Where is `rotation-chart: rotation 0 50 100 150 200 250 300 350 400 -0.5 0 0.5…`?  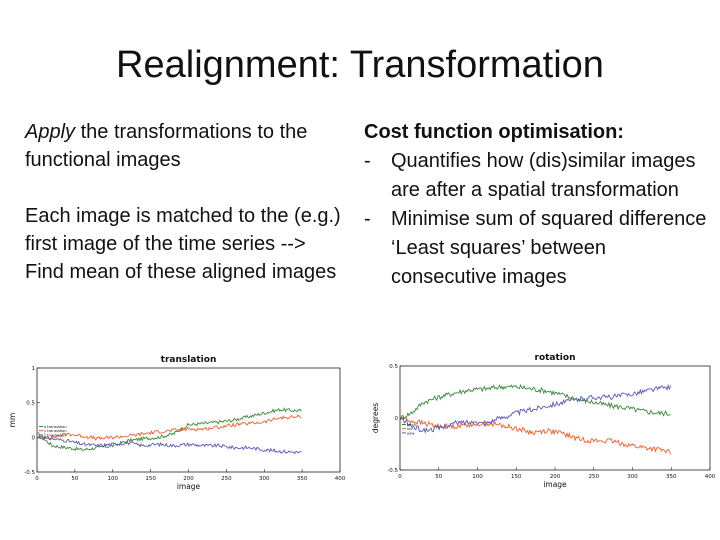
rotation-chart: rotation 0 50 100 150 200 250 300 350 400 -0.5 0 0.5… is located at coordinates (539, 420).